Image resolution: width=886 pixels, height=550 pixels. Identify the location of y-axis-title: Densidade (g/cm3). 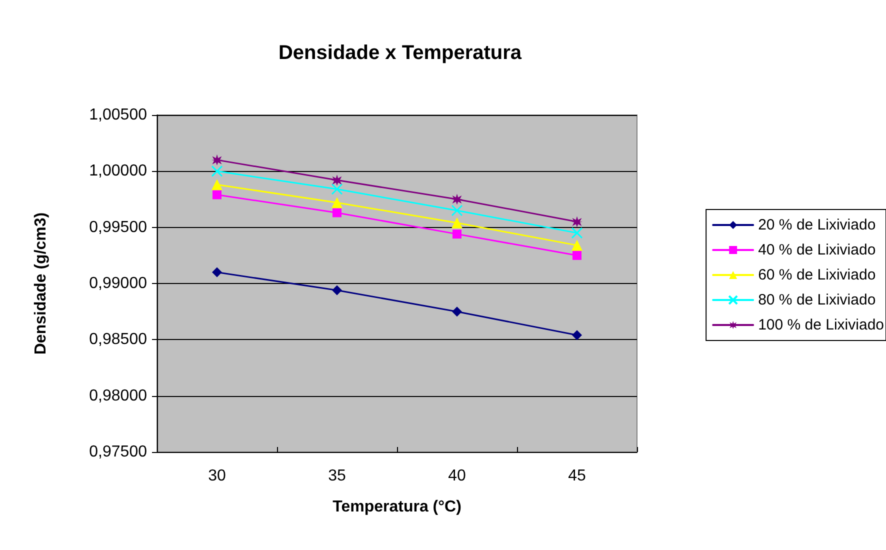
(41, 283).